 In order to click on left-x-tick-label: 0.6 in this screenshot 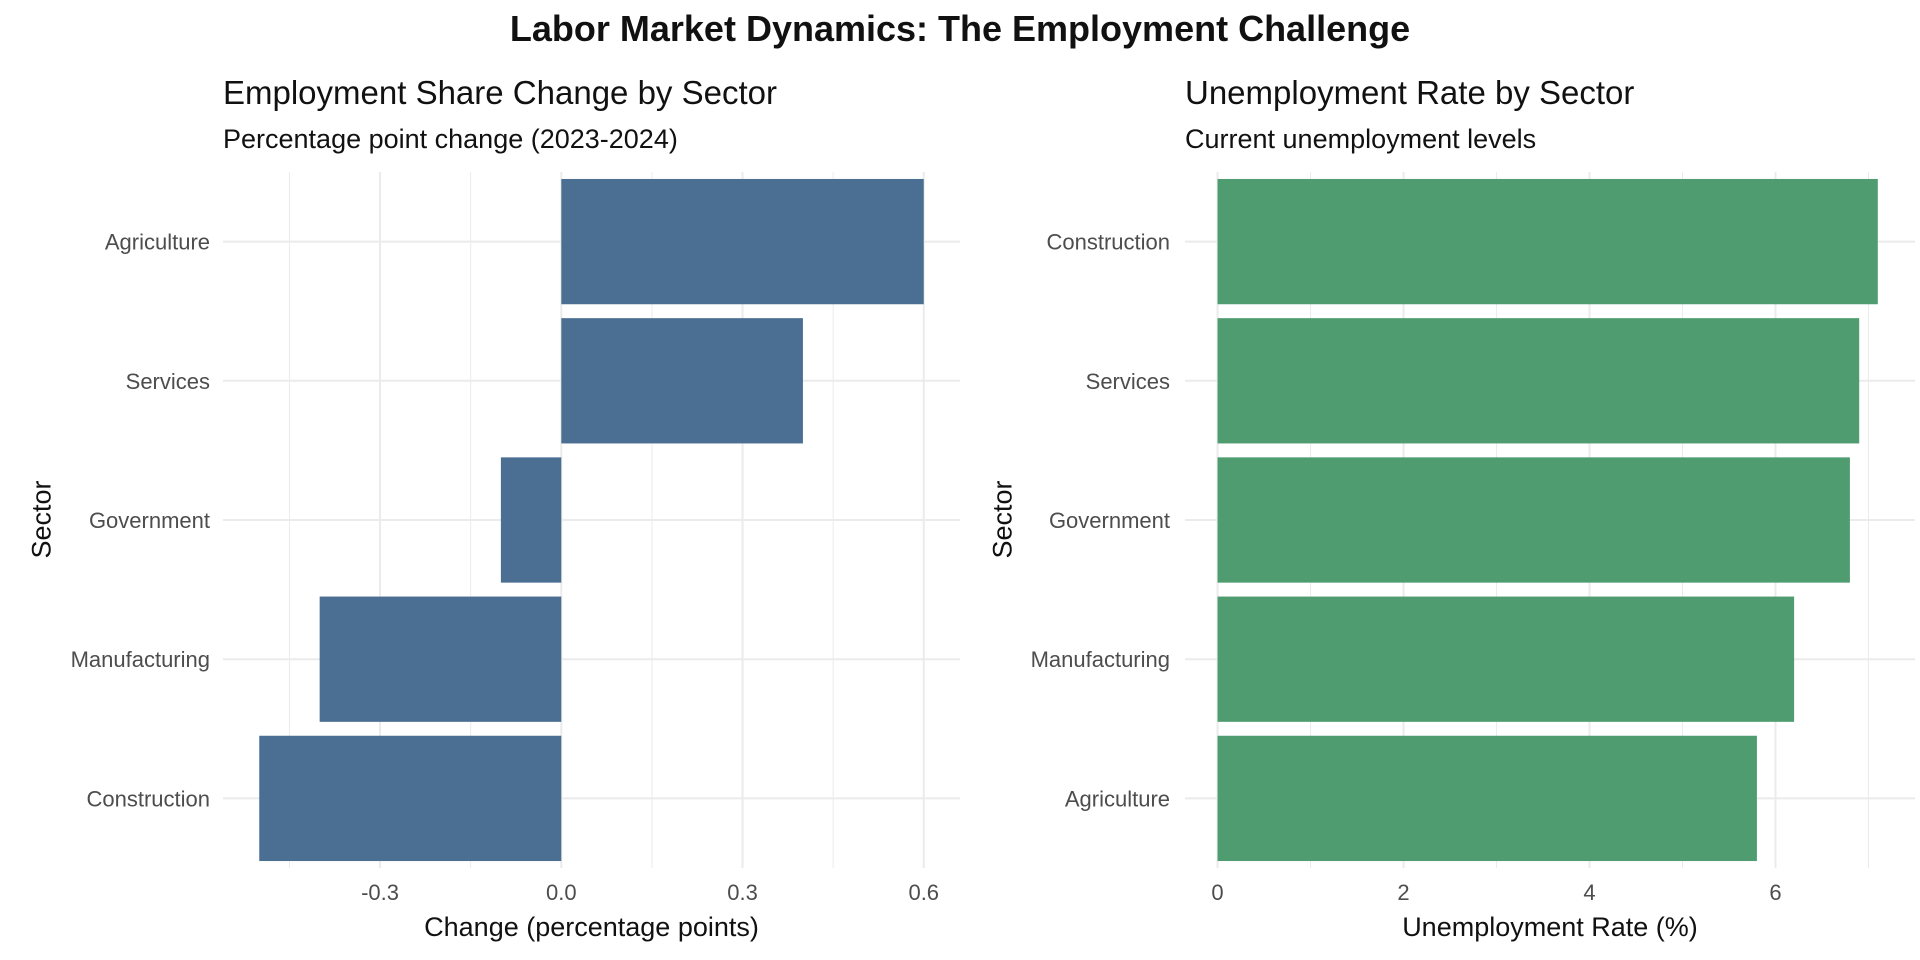, I will do `click(923, 892)`.